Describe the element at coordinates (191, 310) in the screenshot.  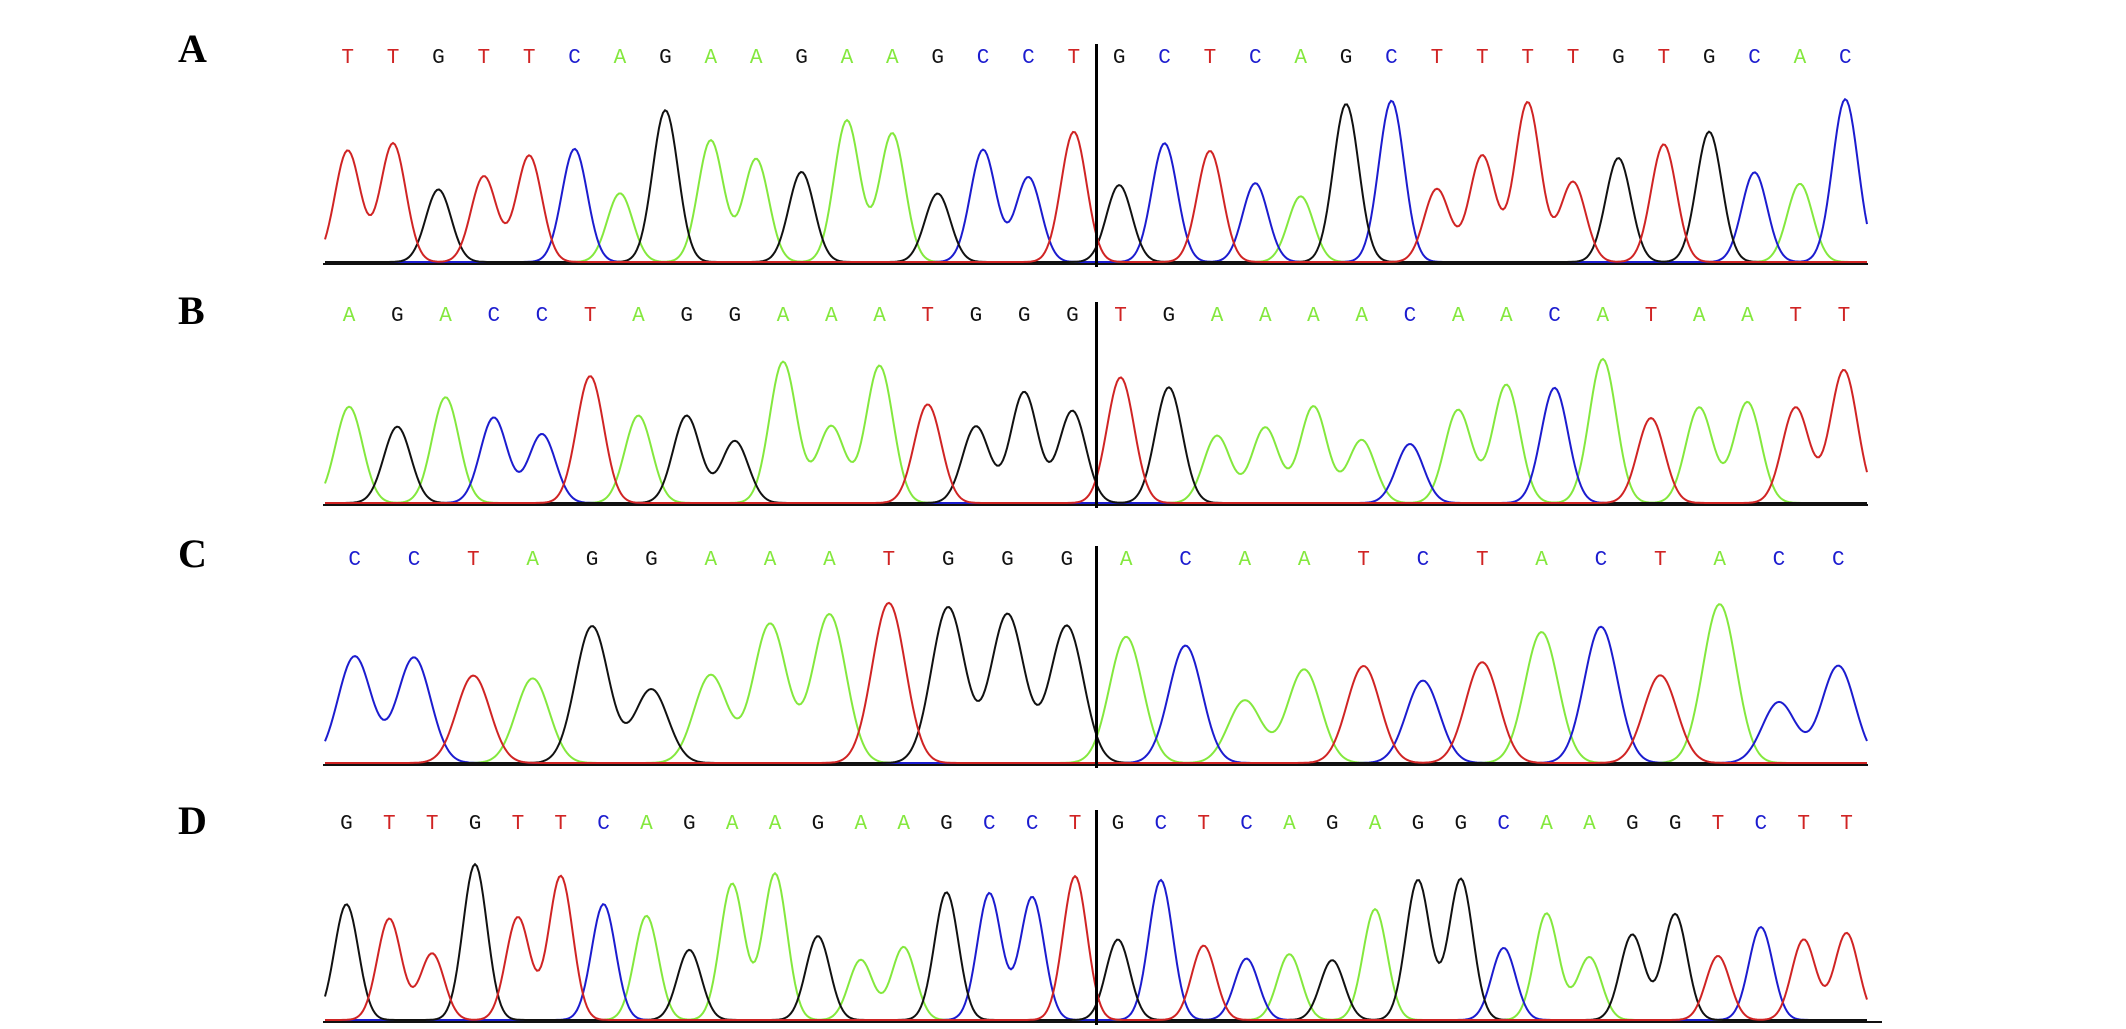
I see `panel-label: B` at that location.